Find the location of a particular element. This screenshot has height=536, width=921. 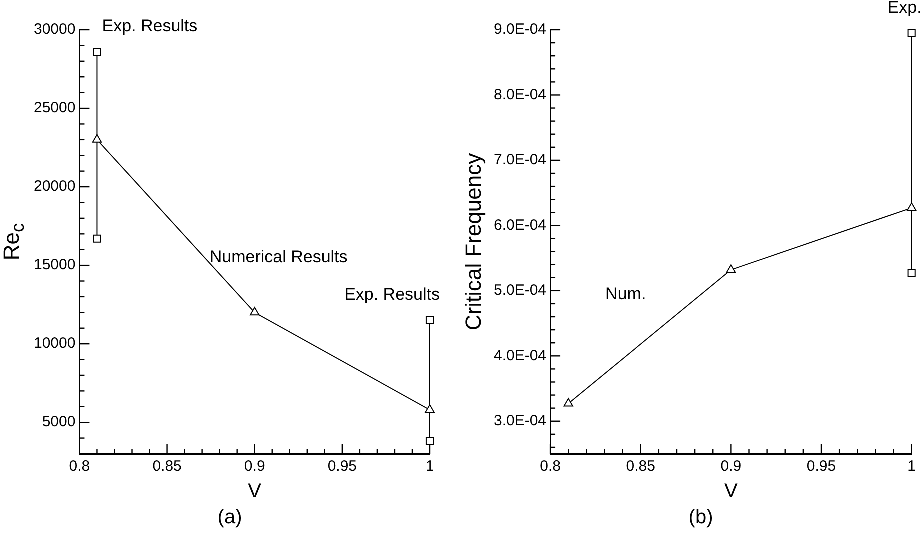

y-tick-label: 15000 is located at coordinates (55, 265).